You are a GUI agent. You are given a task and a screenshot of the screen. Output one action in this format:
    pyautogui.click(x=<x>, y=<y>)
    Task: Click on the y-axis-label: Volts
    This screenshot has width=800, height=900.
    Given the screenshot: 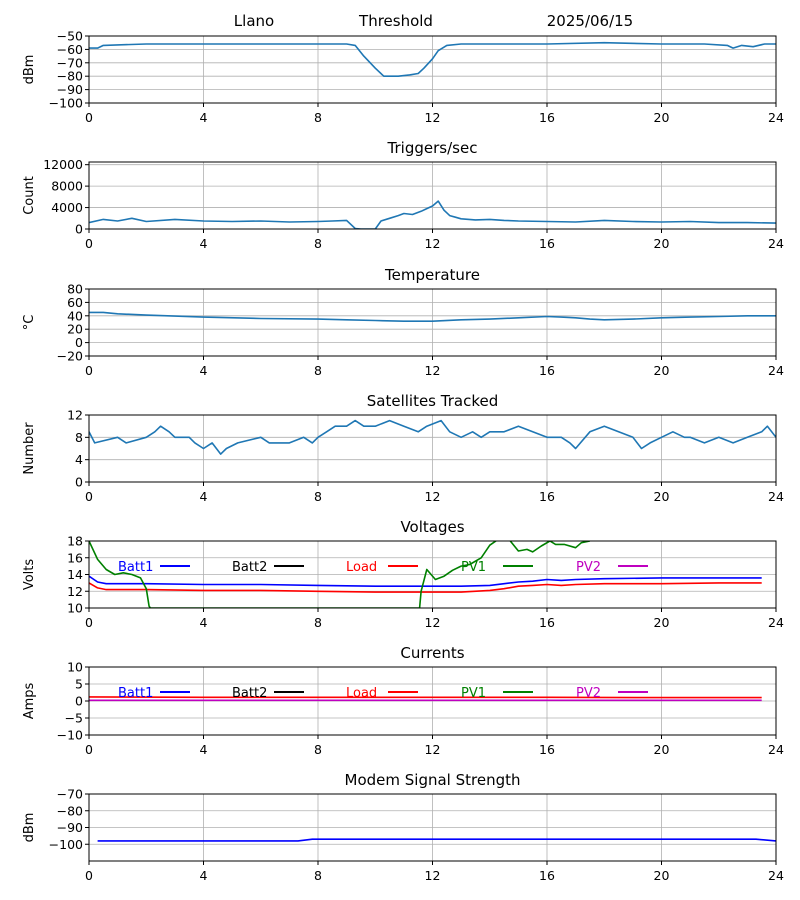 What is the action you would take?
    pyautogui.click(x=29, y=575)
    